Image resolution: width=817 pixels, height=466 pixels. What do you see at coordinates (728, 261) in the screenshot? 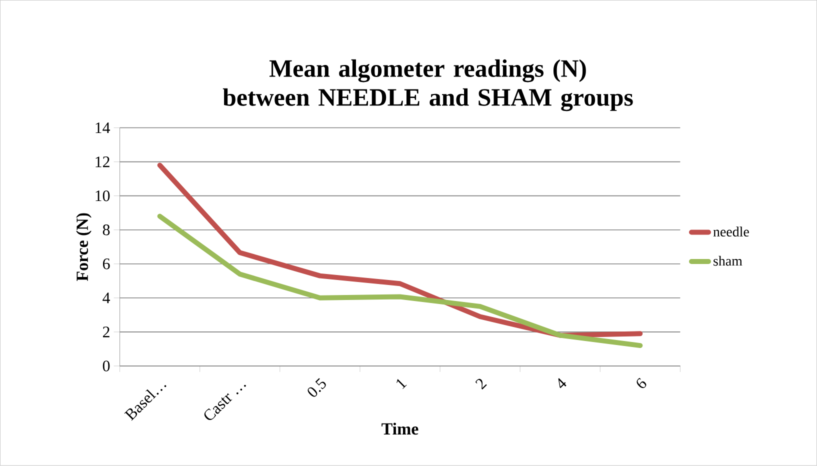
I see `legend-label: sham` at bounding box center [728, 261].